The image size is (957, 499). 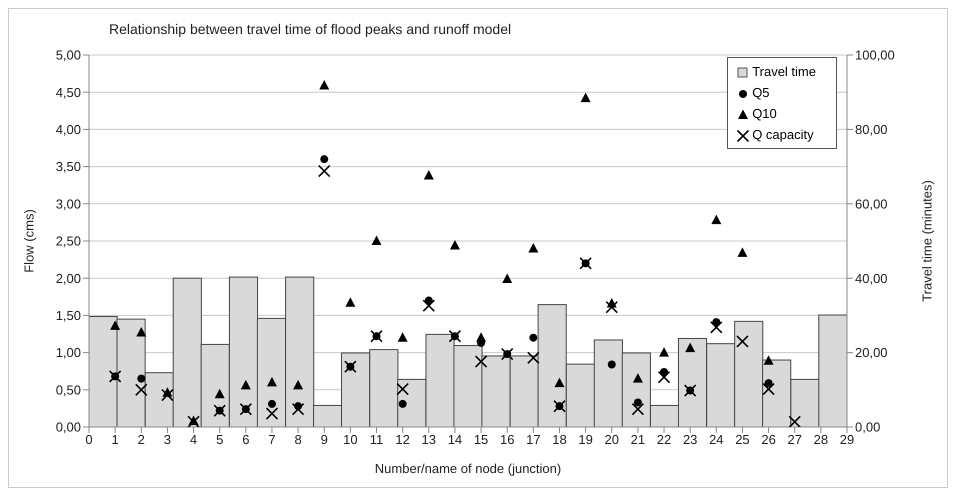 I want to click on y-tick-label: 4,50, so click(x=68, y=92).